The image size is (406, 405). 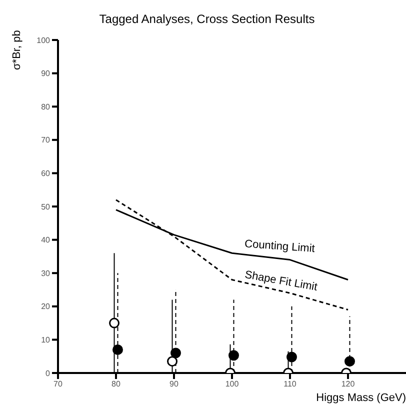 What do you see at coordinates (46, 240) in the screenshot?
I see `y-tick-label: 40` at bounding box center [46, 240].